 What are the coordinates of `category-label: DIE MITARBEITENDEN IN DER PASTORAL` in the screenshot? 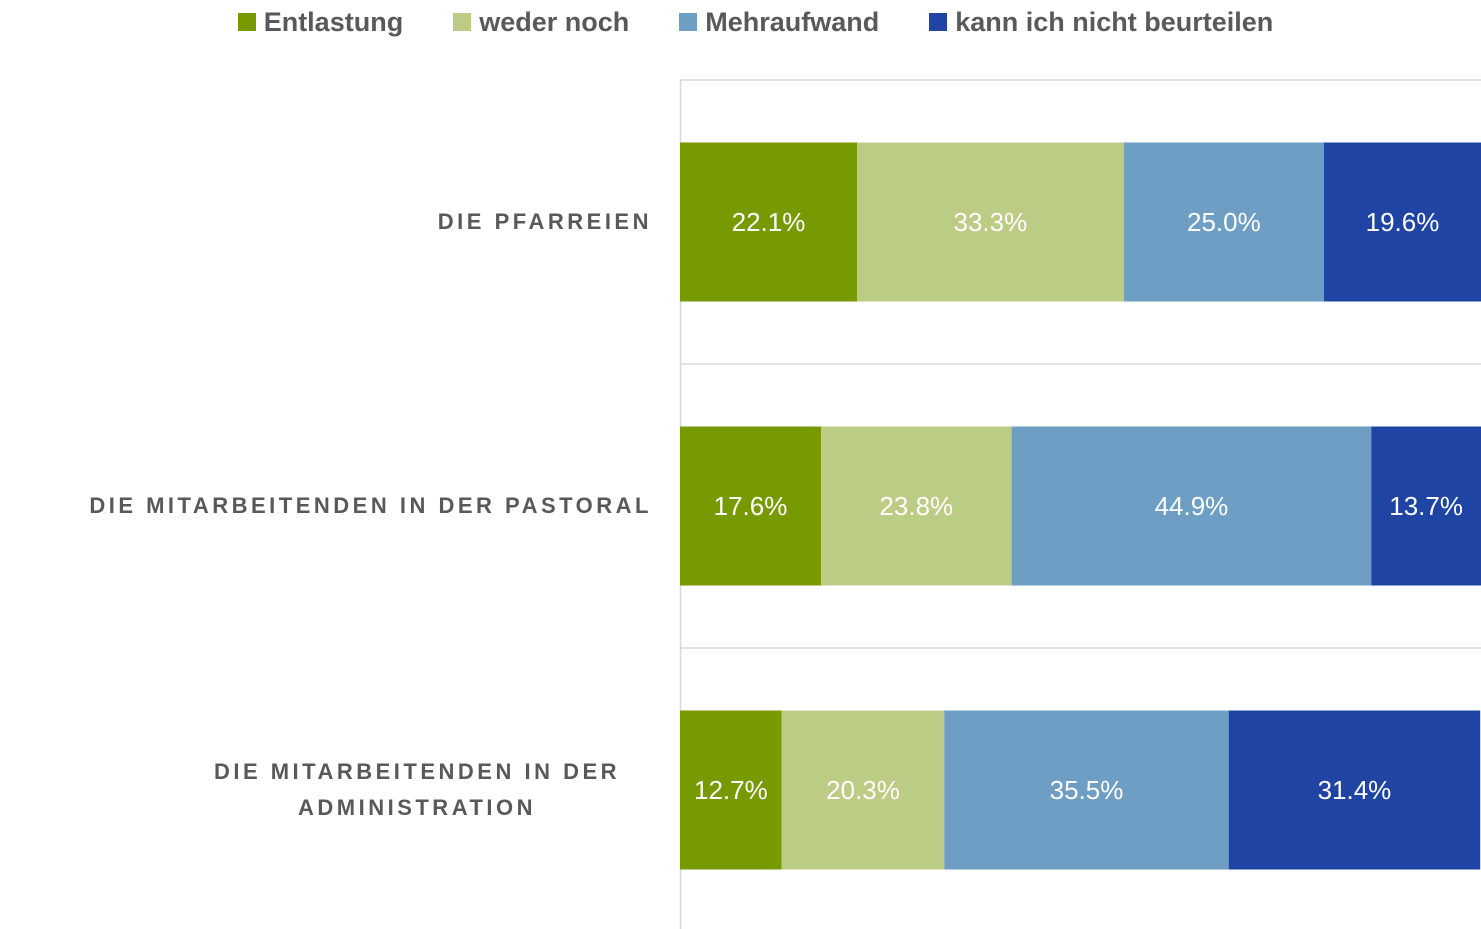 It's located at (370, 505).